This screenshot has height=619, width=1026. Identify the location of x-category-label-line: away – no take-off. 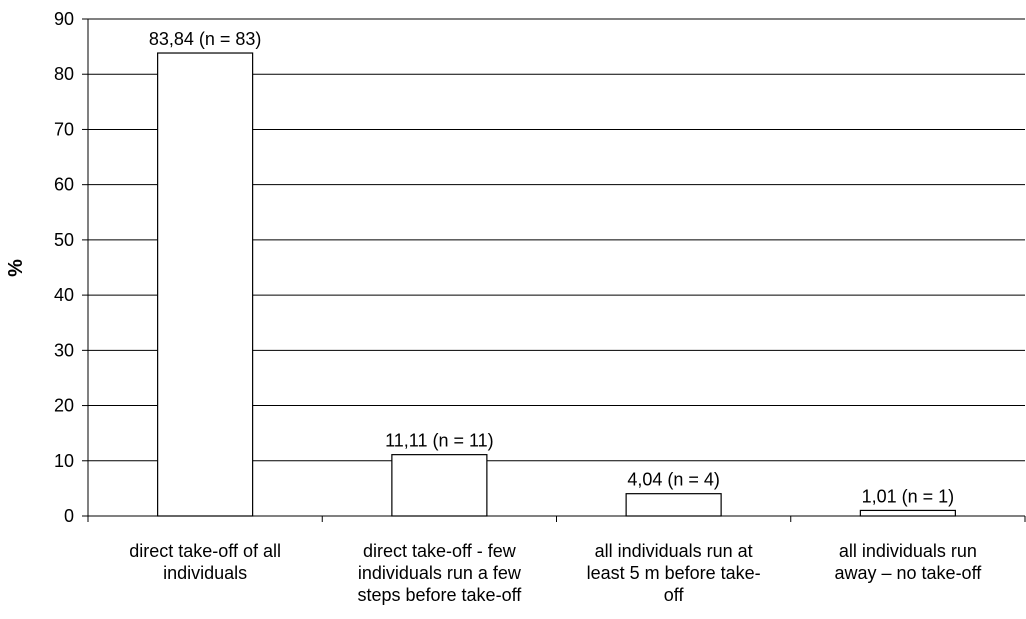
(908, 573).